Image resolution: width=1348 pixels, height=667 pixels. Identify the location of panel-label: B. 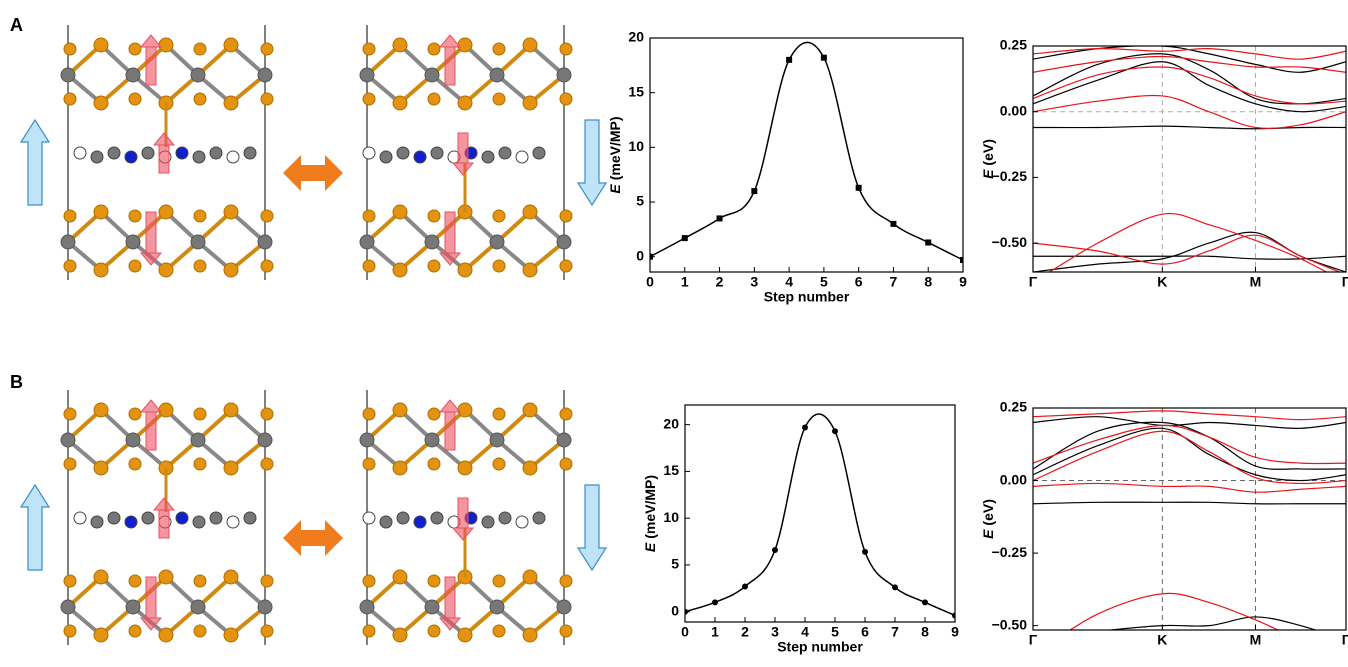
(16, 382).